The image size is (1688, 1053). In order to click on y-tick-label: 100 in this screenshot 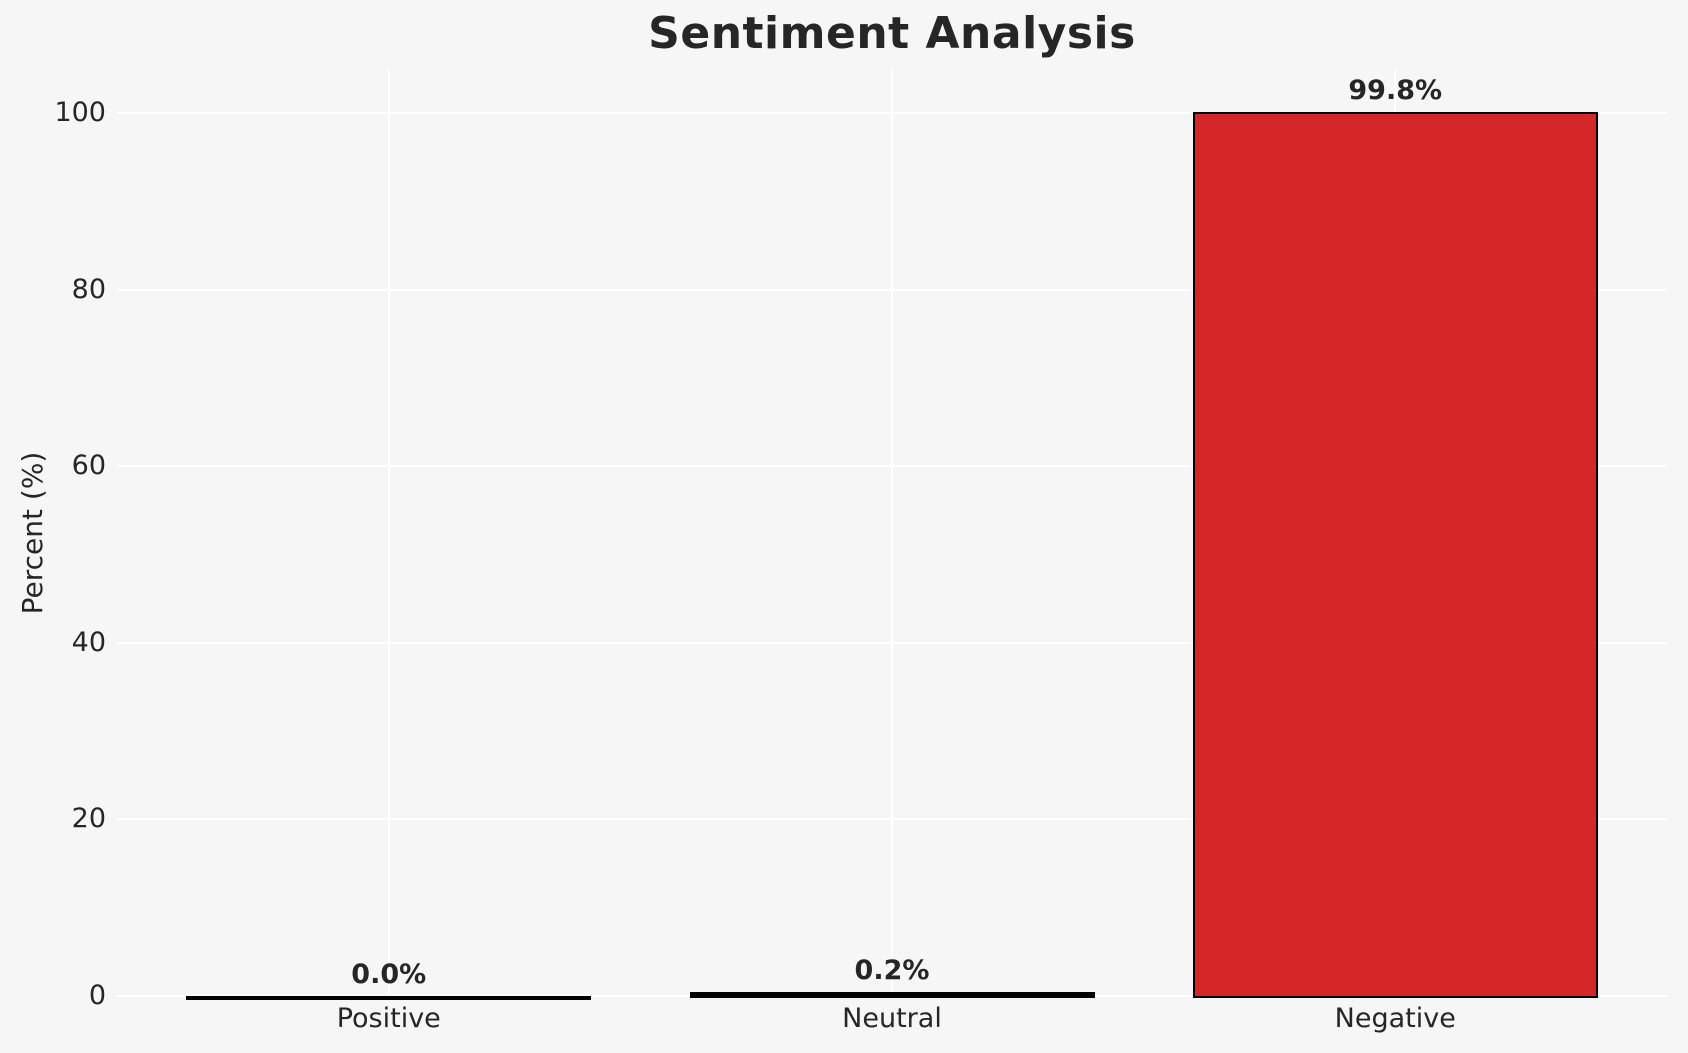, I will do `click(80, 112)`.